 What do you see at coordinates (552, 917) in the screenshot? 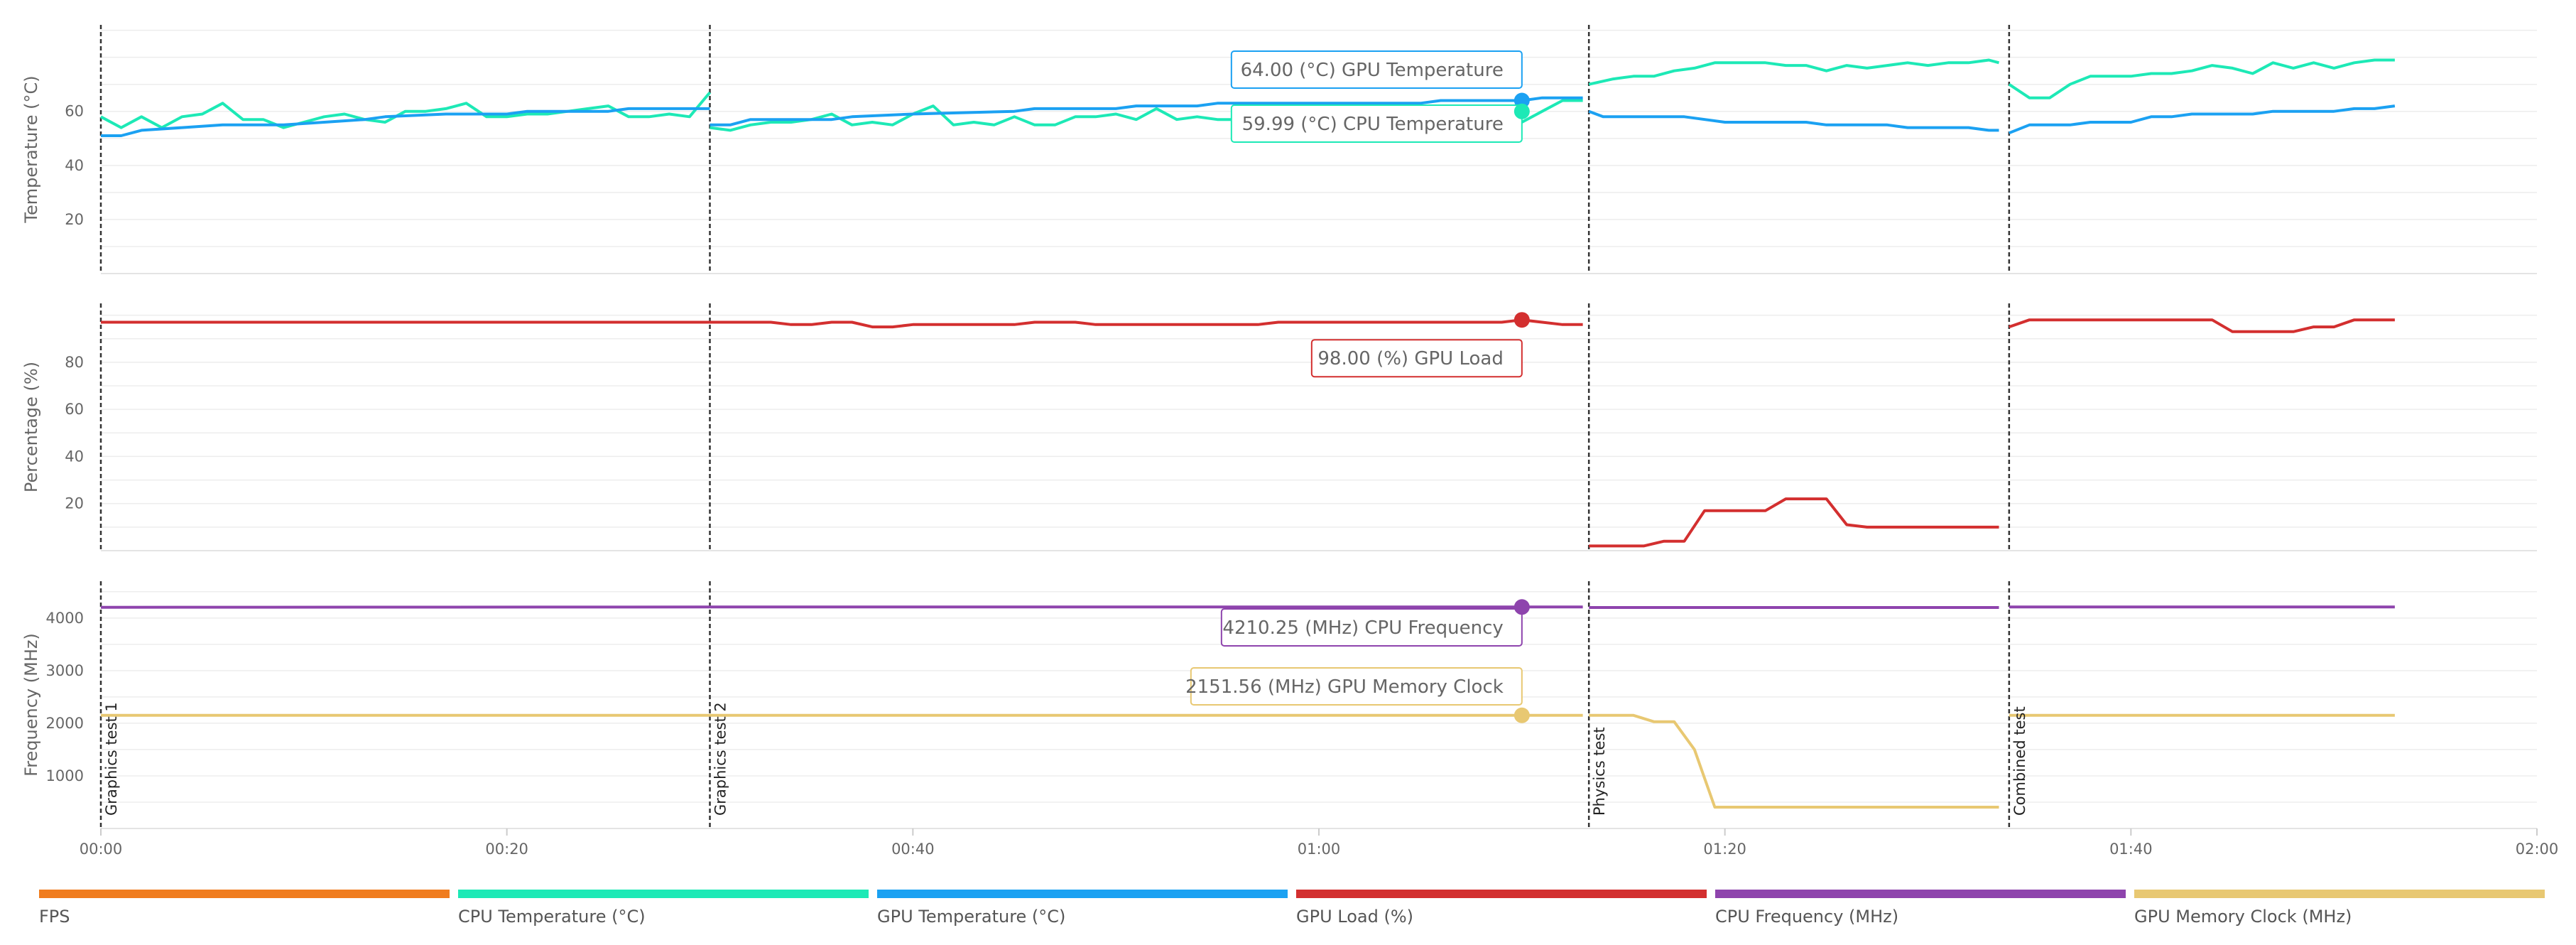
I see `legend-label: CPU Temperature (°C)` at bounding box center [552, 917].